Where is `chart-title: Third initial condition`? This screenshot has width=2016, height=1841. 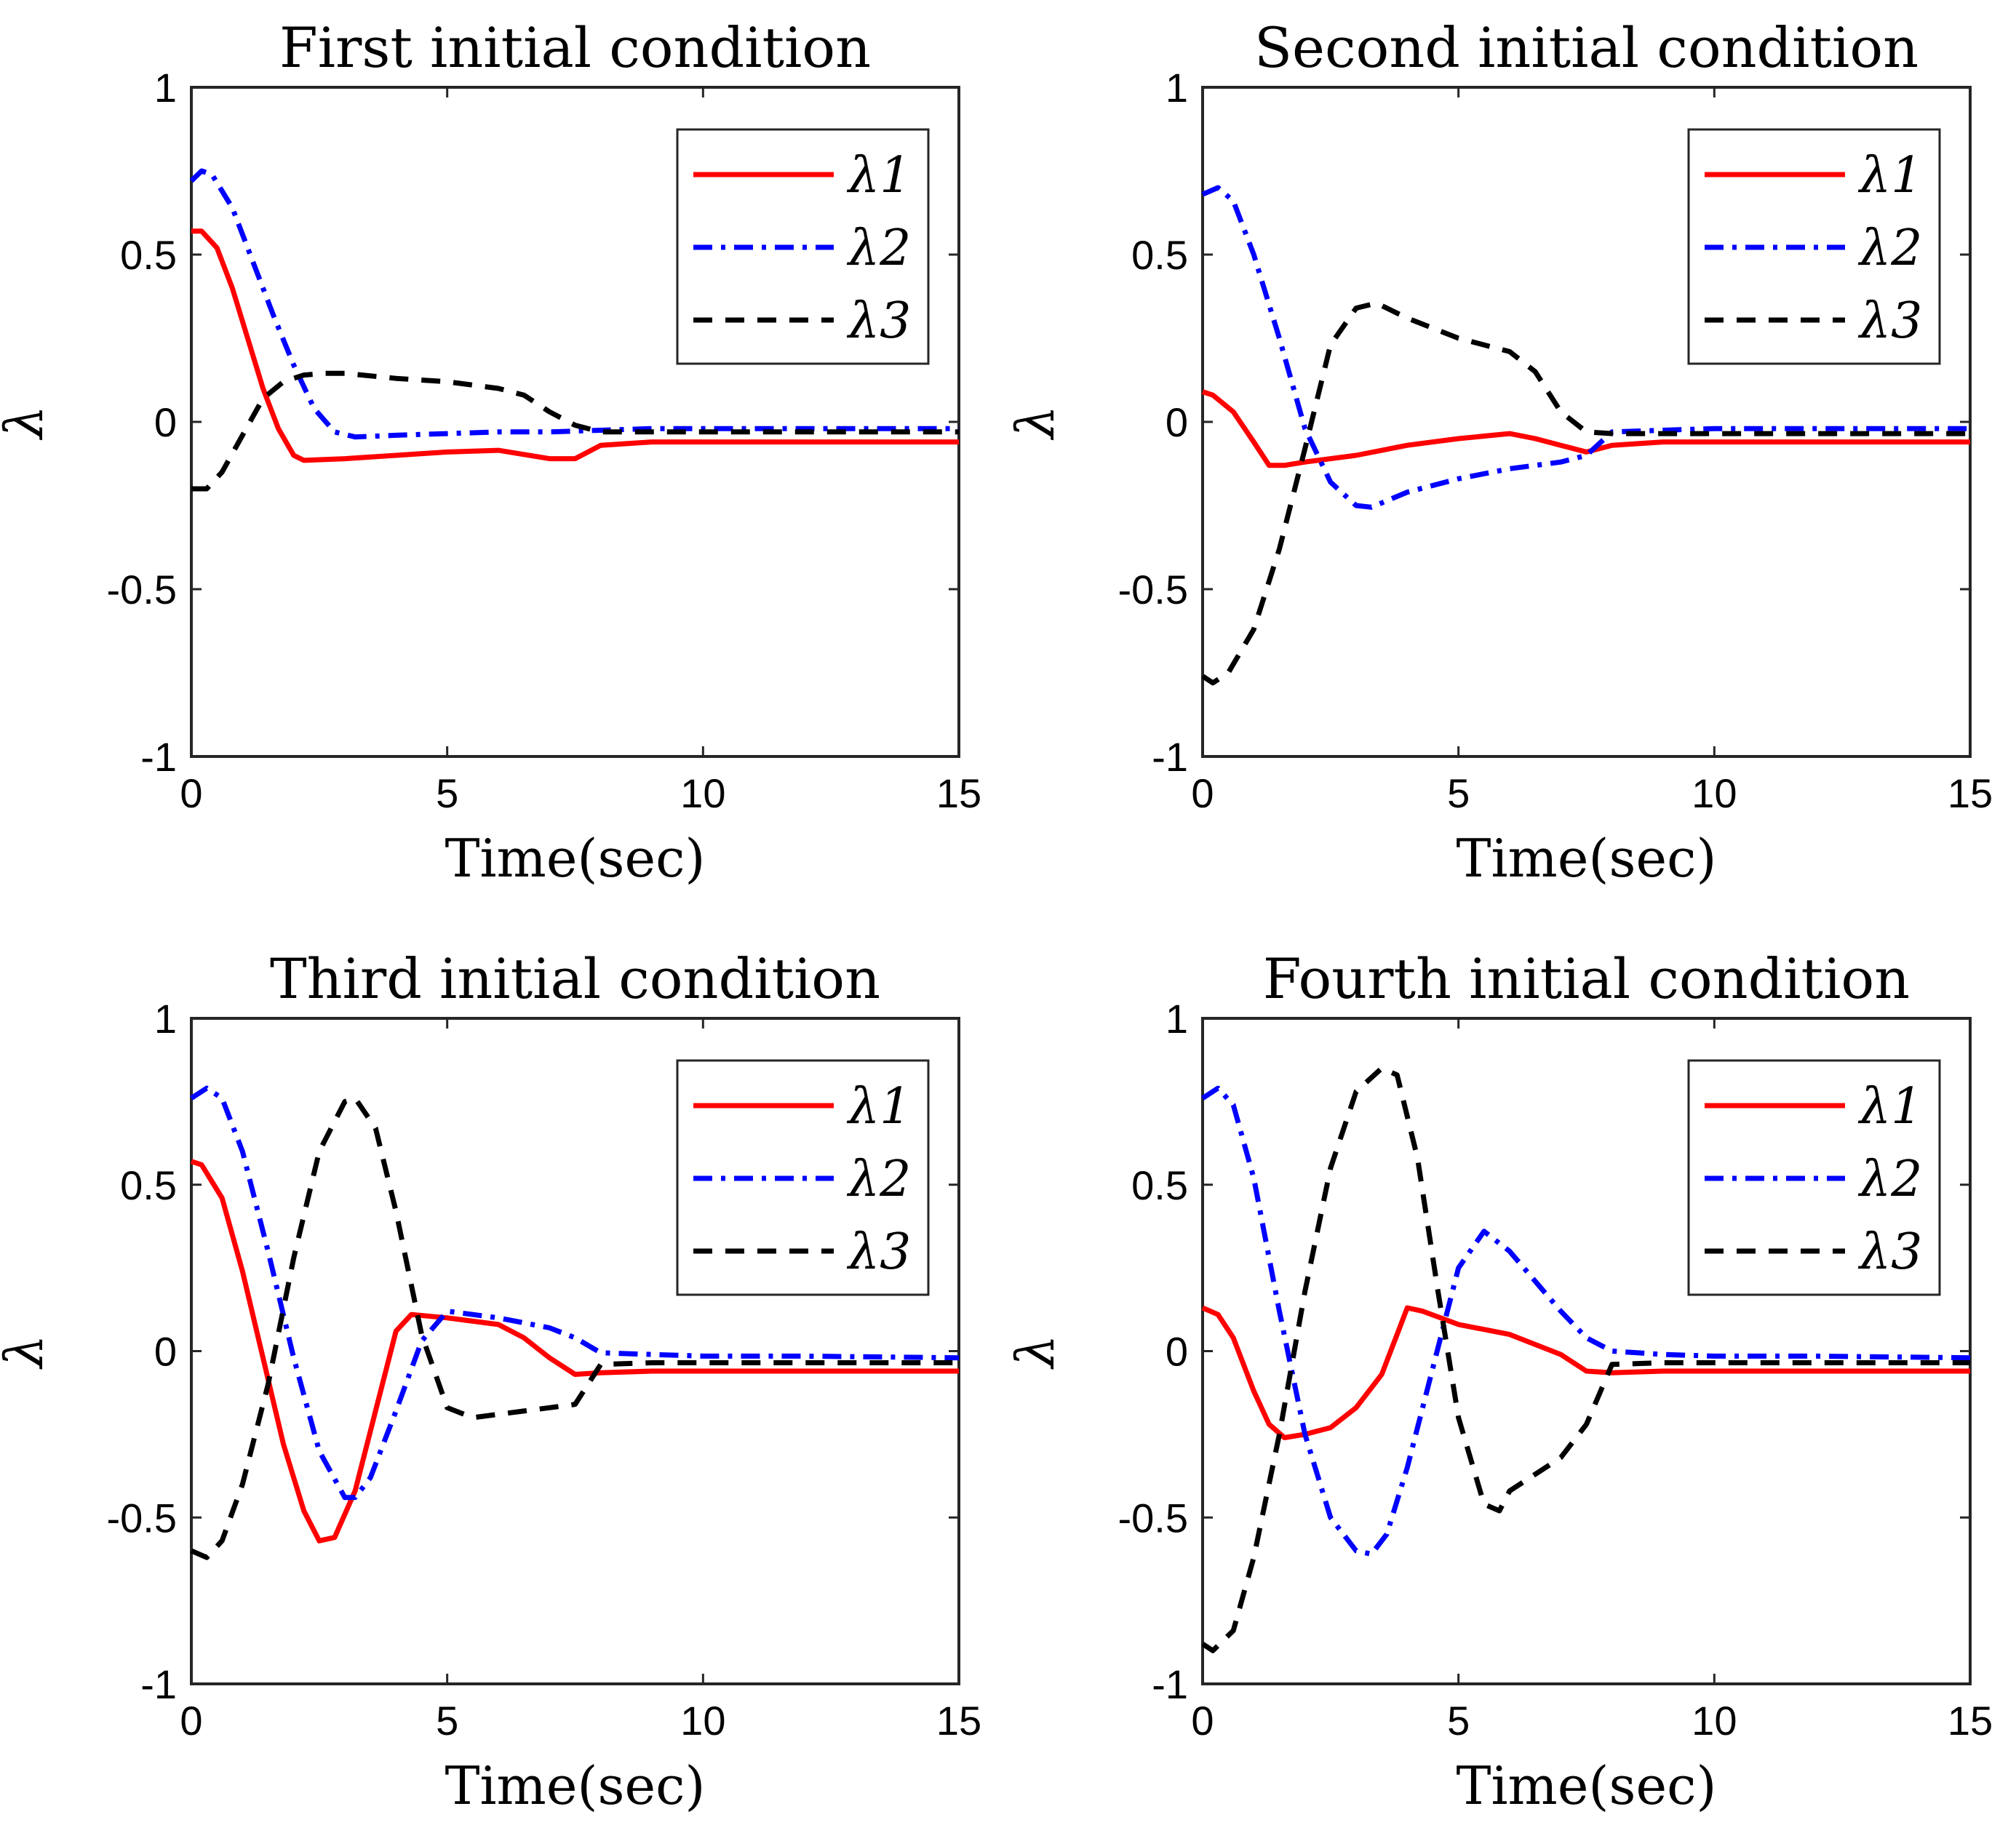
chart-title: Third initial condition is located at coordinates (575, 979).